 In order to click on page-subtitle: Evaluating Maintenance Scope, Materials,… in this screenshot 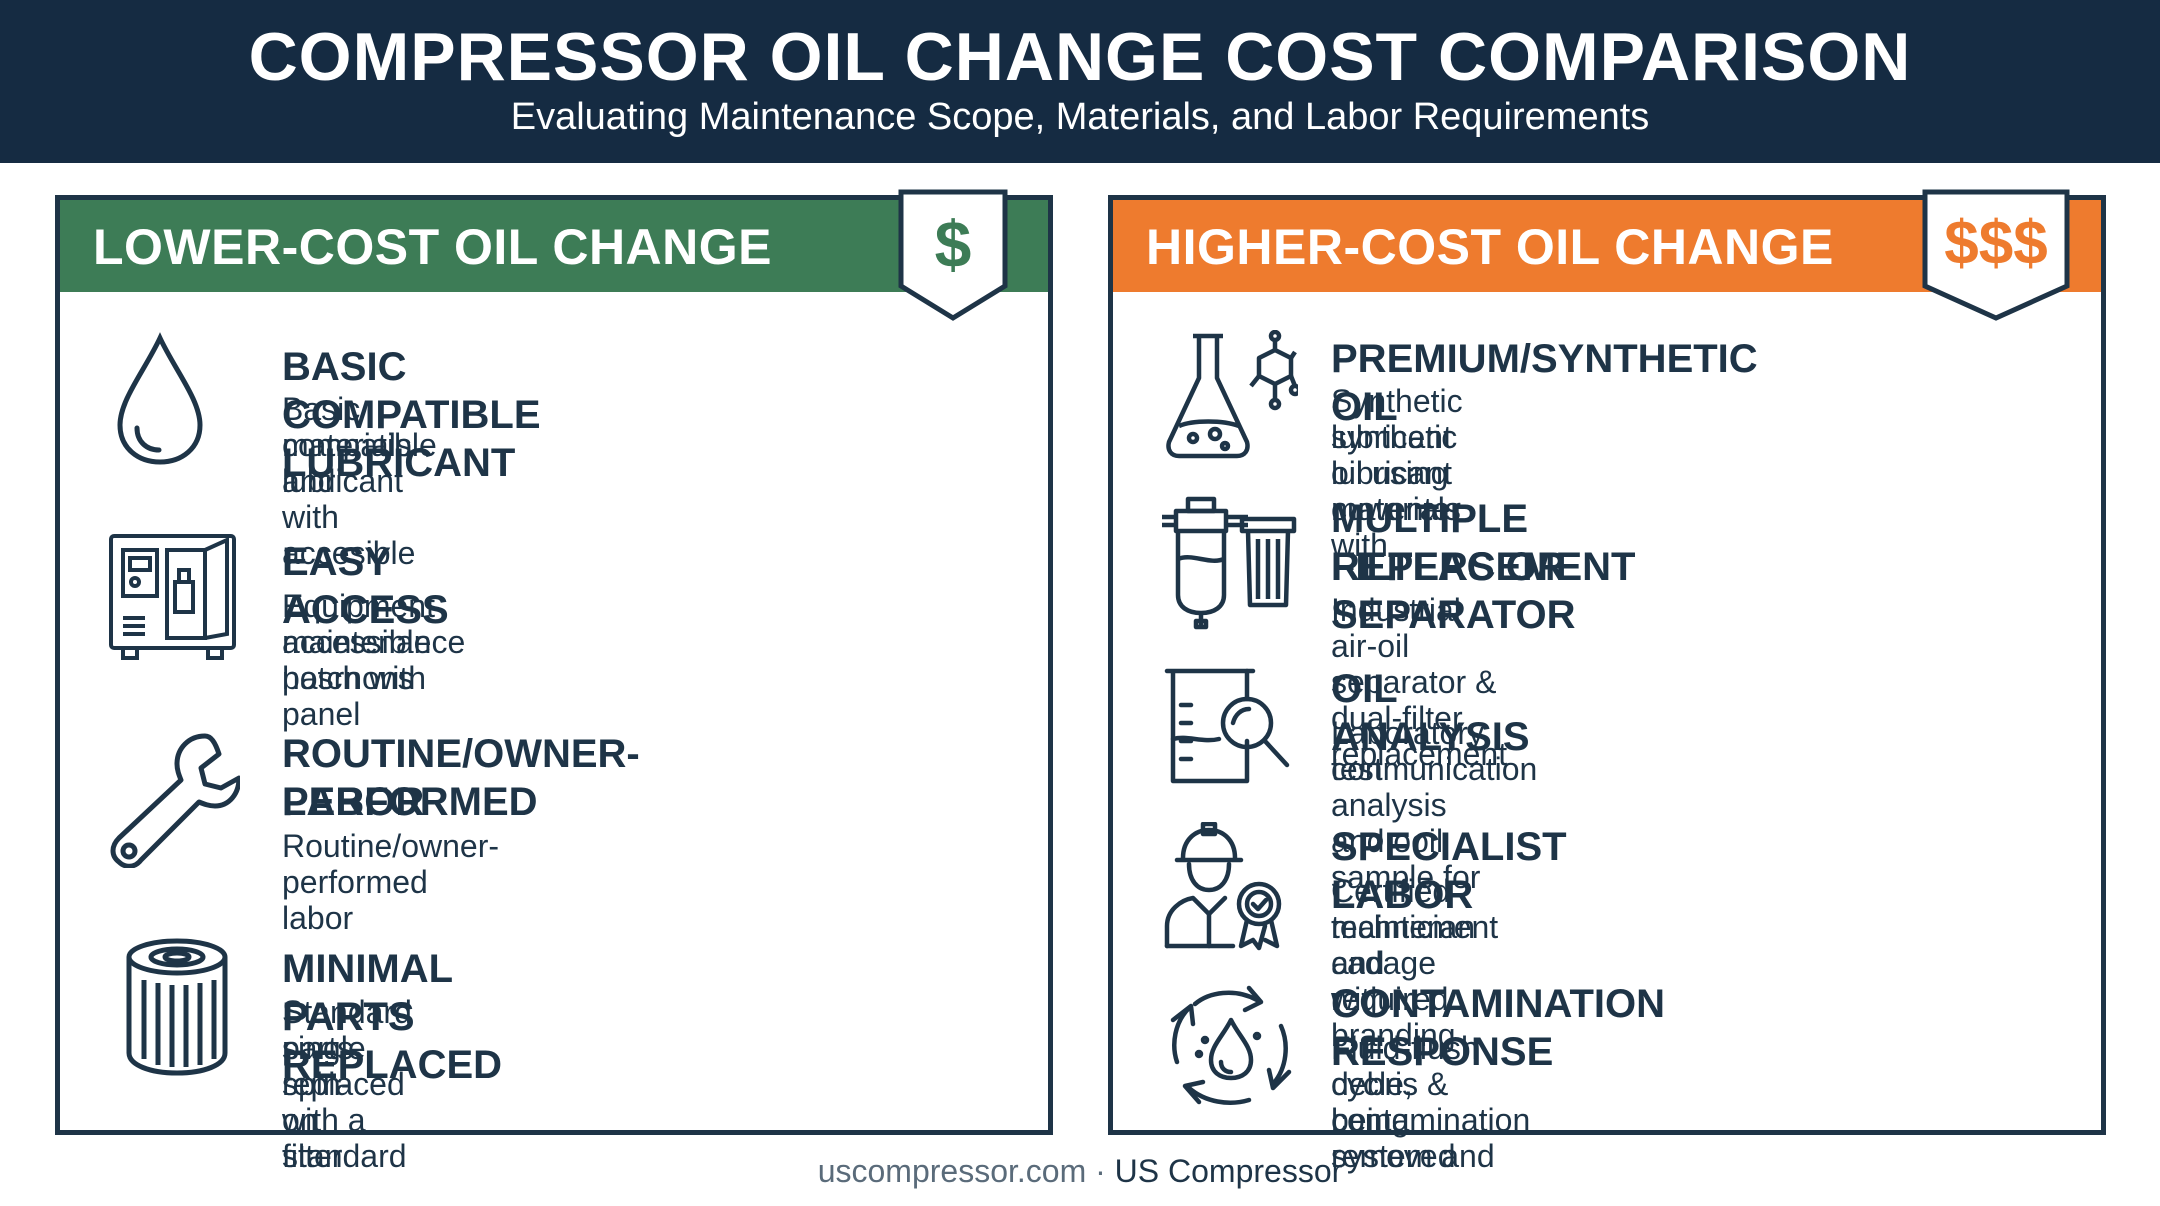, I will do `click(1080, 117)`.